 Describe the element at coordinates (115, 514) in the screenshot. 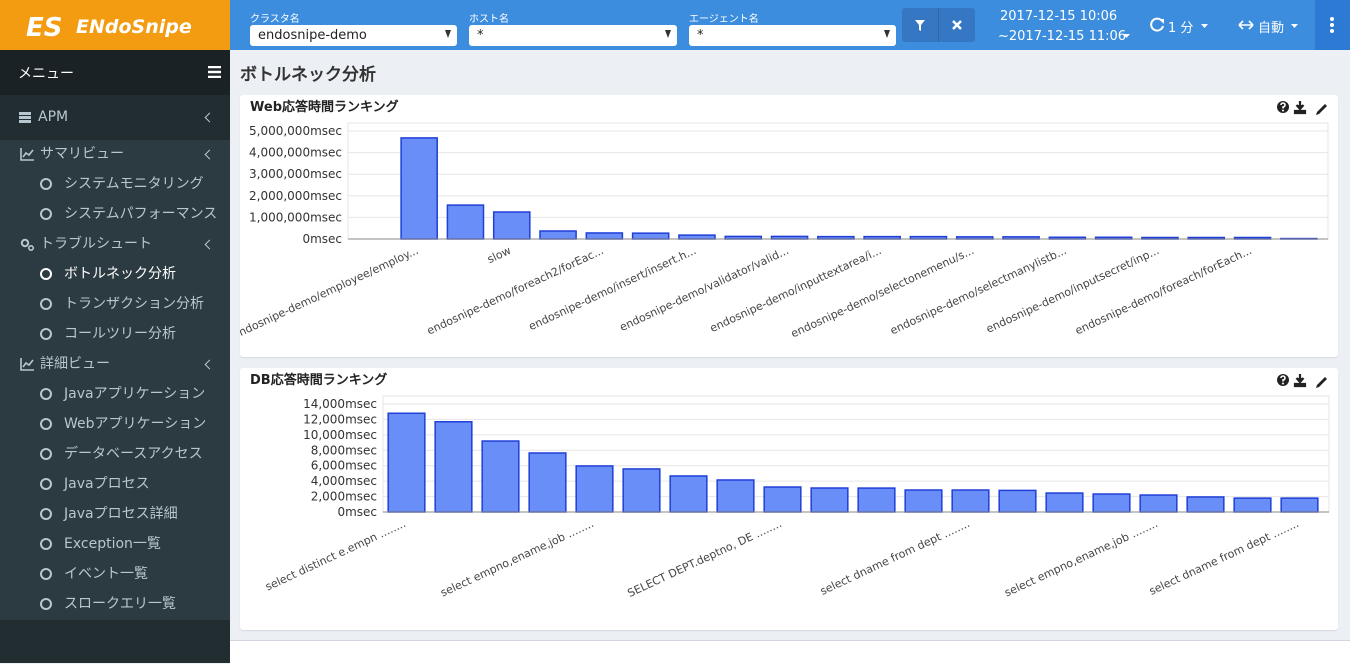

I see `menu-item: Javaプロセス詳細` at that location.